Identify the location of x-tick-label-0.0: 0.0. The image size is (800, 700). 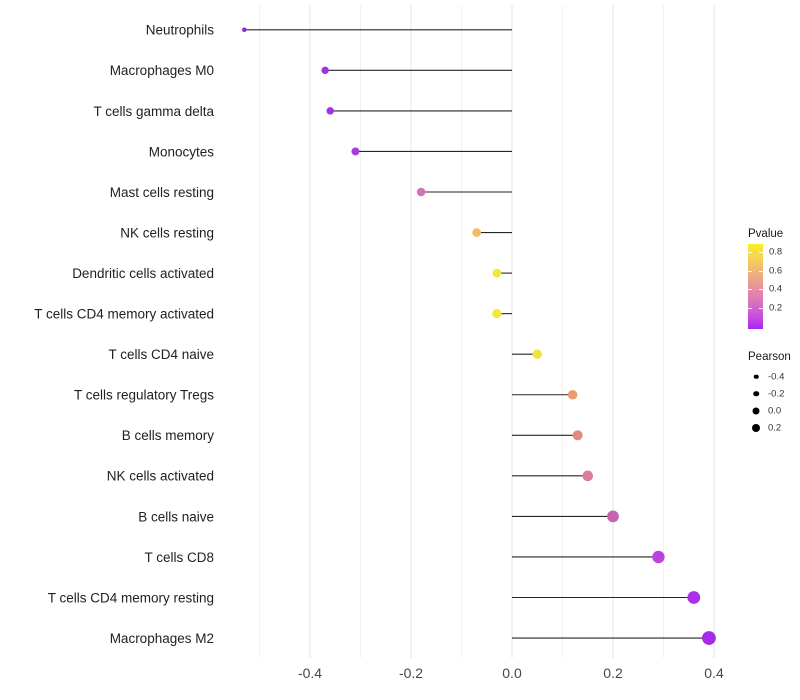
(512, 673).